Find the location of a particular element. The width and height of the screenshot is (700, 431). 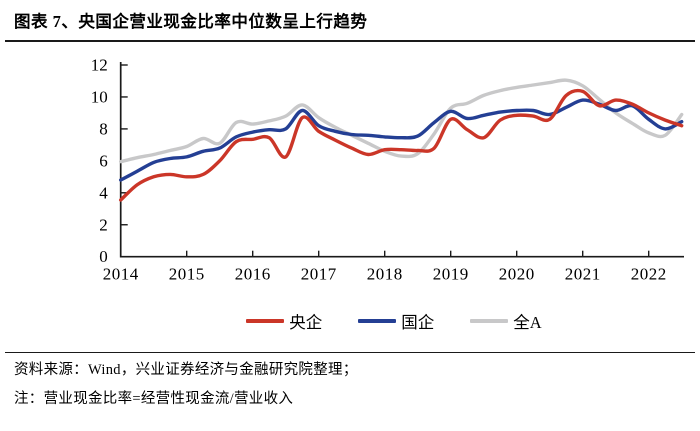

x-tick-label: 2016 is located at coordinates (253, 274).